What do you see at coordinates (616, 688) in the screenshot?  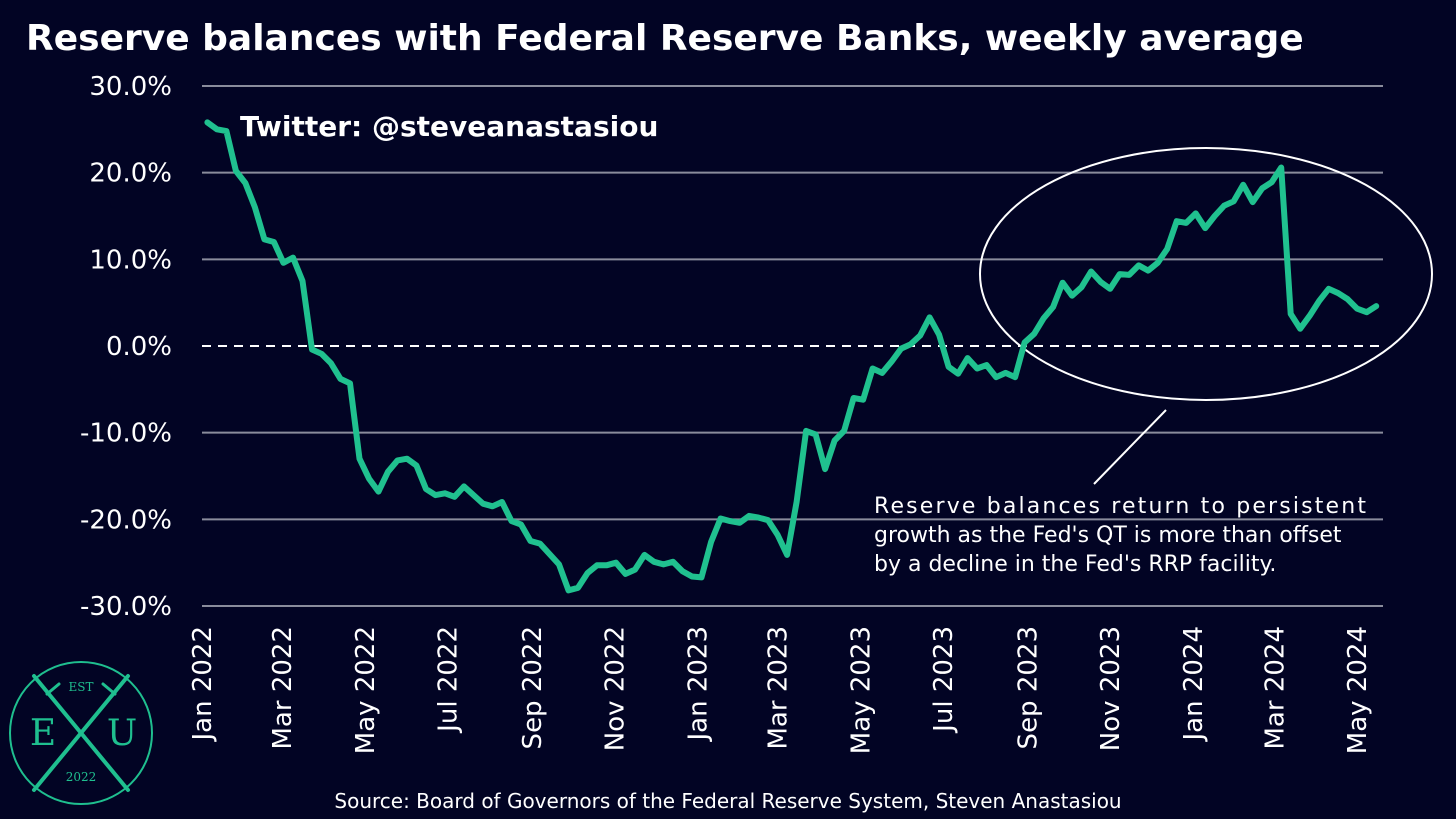 I see `x-tick-label: Nov 2022` at bounding box center [616, 688].